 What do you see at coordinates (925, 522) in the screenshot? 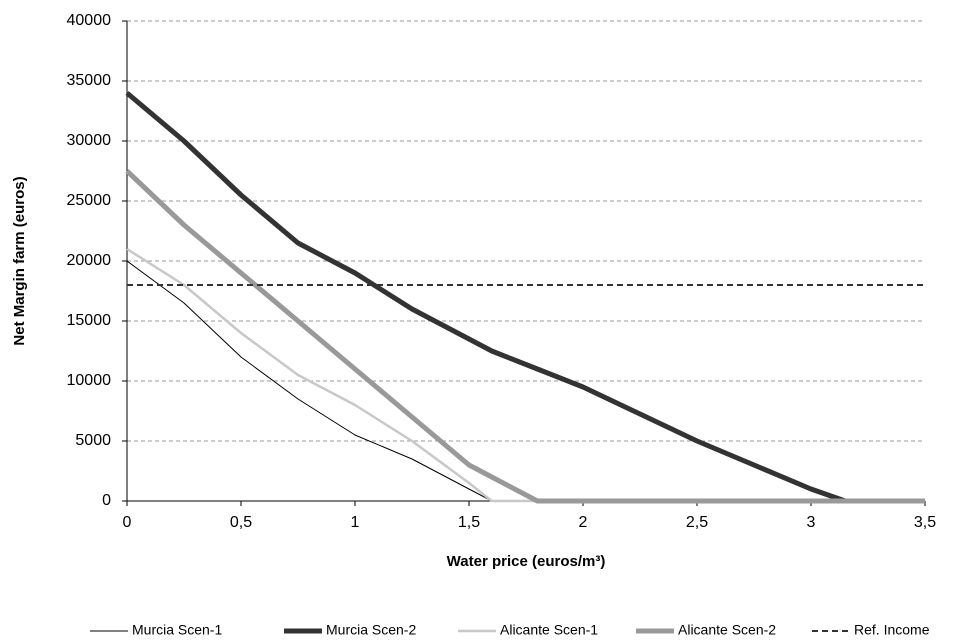
I see `x-tick-label: 3,5` at bounding box center [925, 522].